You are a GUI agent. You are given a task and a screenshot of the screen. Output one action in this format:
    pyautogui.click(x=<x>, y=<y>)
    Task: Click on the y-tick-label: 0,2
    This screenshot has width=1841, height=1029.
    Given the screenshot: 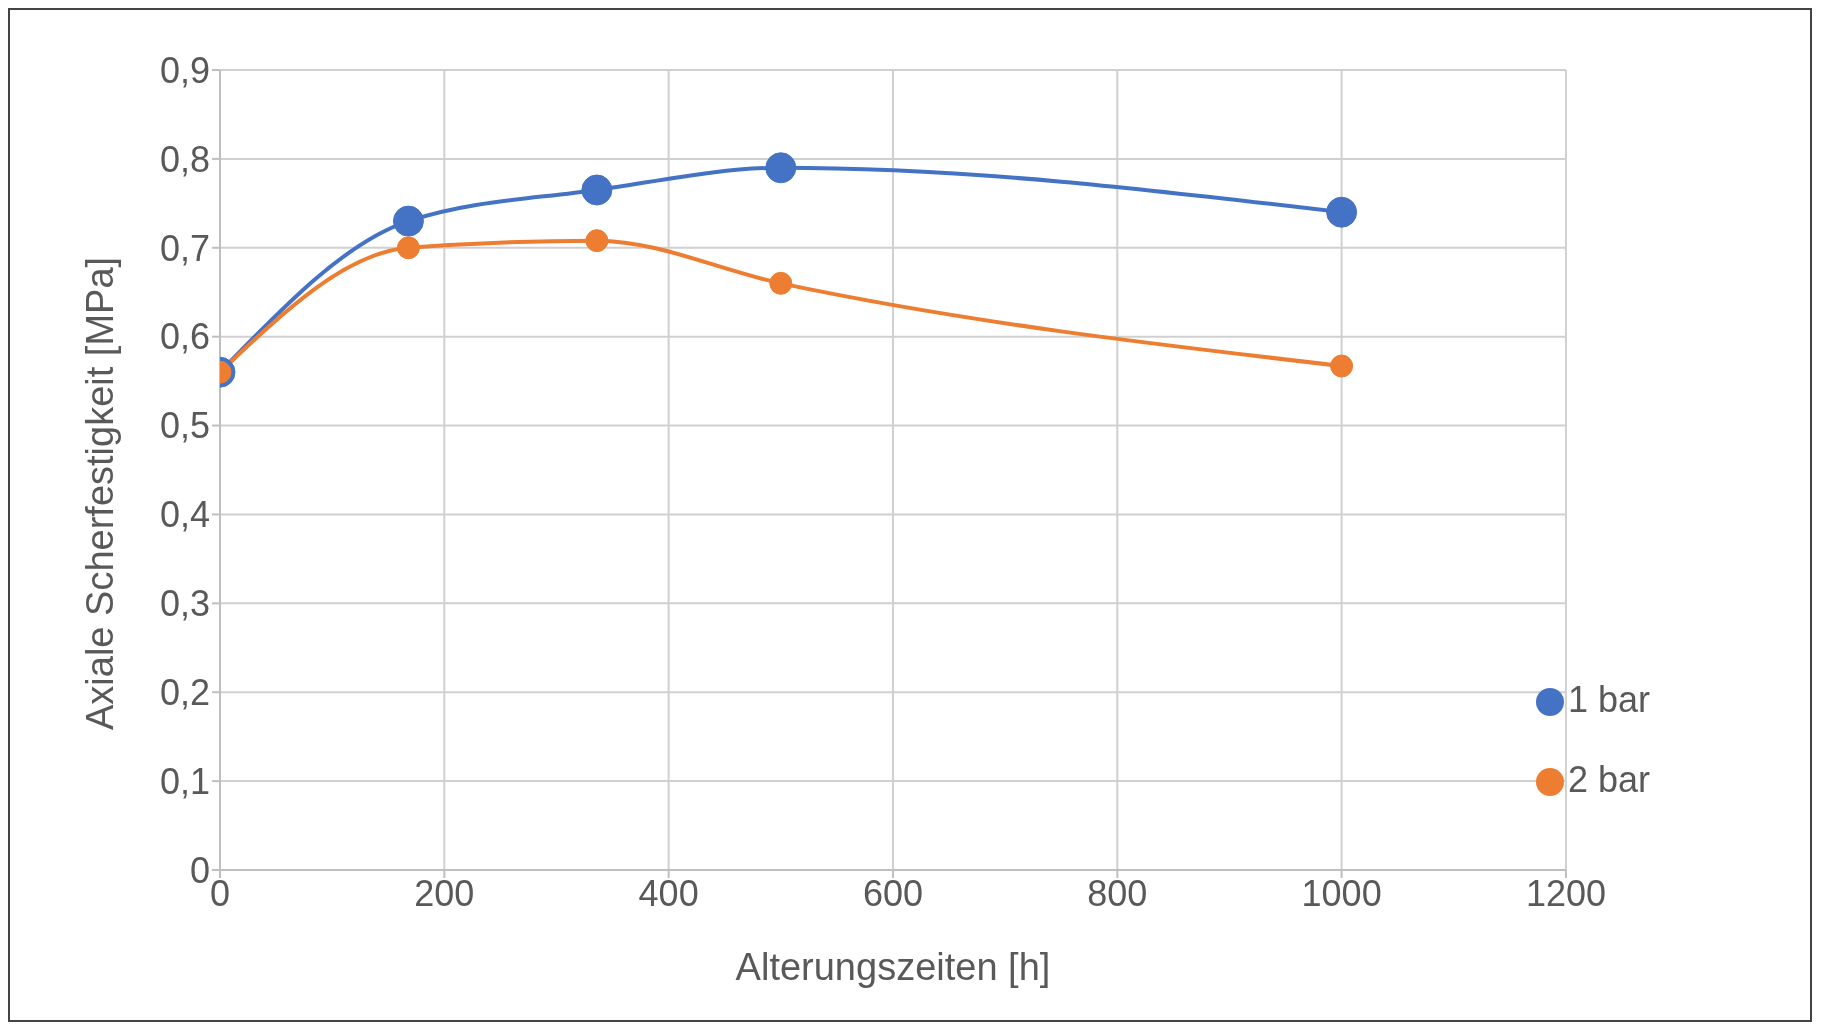 What is the action you would take?
    pyautogui.click(x=184, y=692)
    